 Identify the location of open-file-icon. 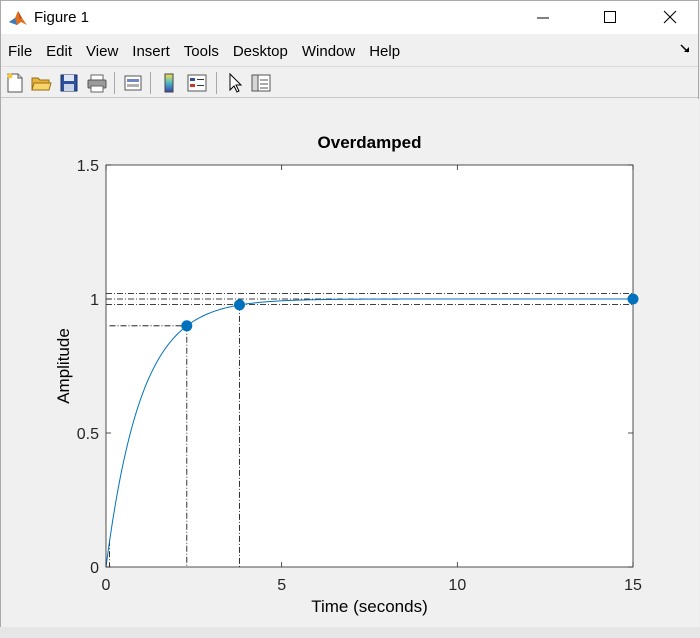
(41, 83).